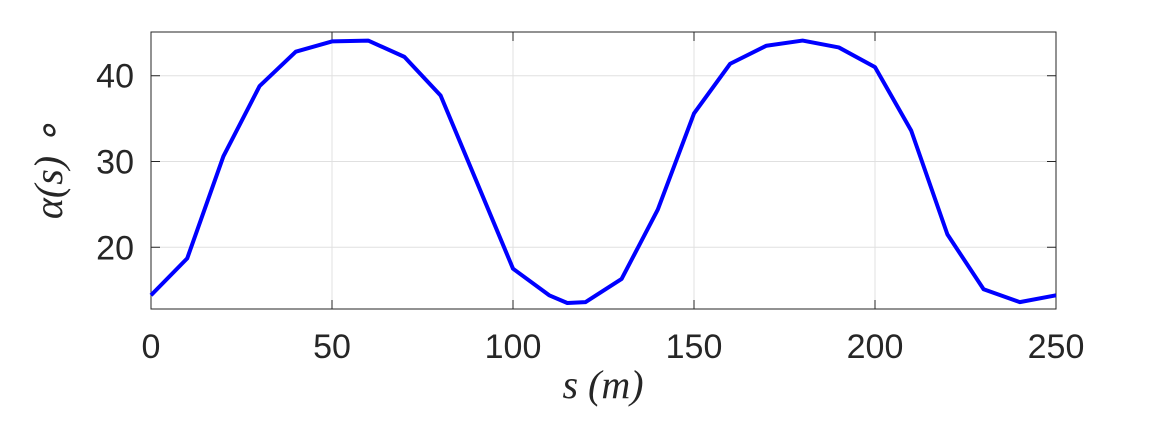 The height and width of the screenshot is (427, 1167). I want to click on x-tick-label: 0, so click(151, 347).